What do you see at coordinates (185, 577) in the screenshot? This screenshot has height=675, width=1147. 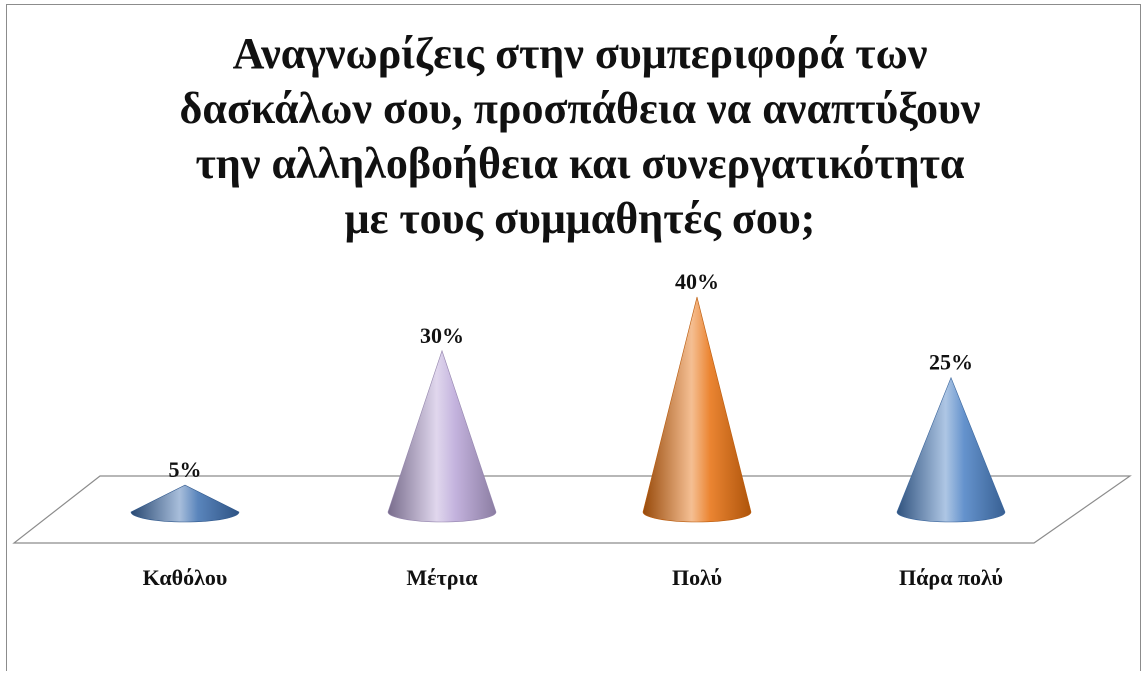 I see `category-label-1: Καθόλου` at bounding box center [185, 577].